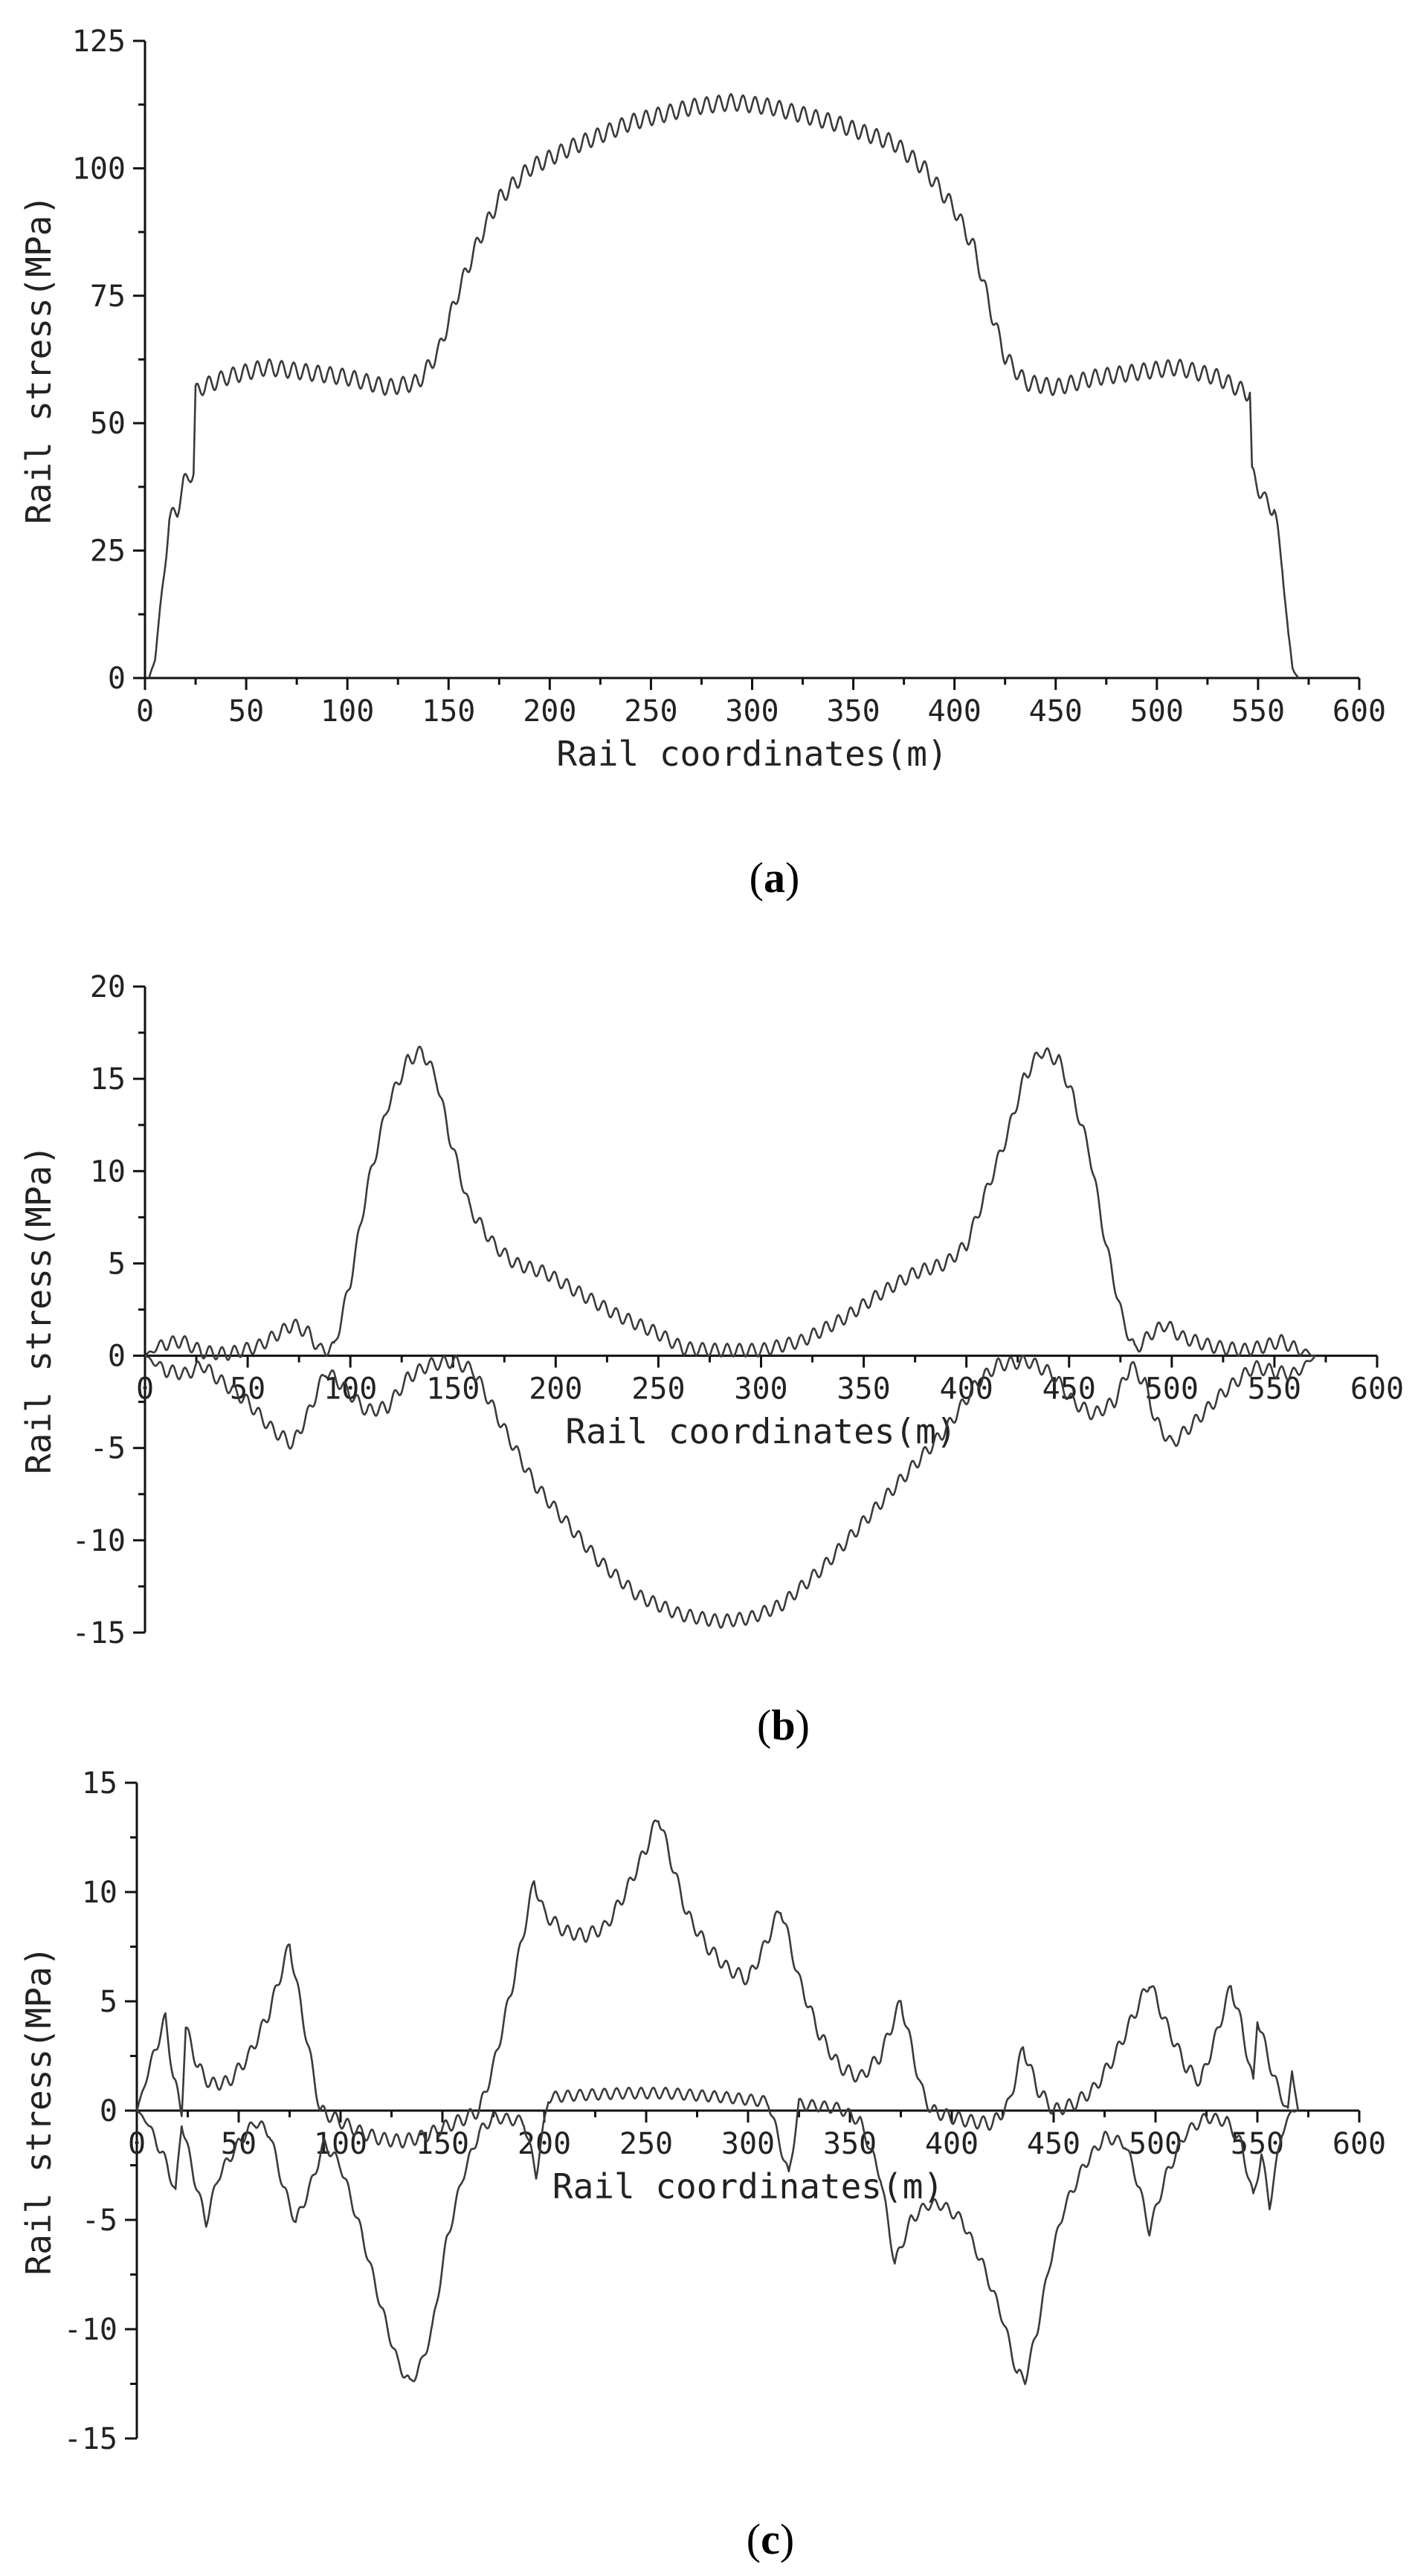 The width and height of the screenshot is (1418, 2576). I want to click on y-tick-label: 125, so click(99, 42).